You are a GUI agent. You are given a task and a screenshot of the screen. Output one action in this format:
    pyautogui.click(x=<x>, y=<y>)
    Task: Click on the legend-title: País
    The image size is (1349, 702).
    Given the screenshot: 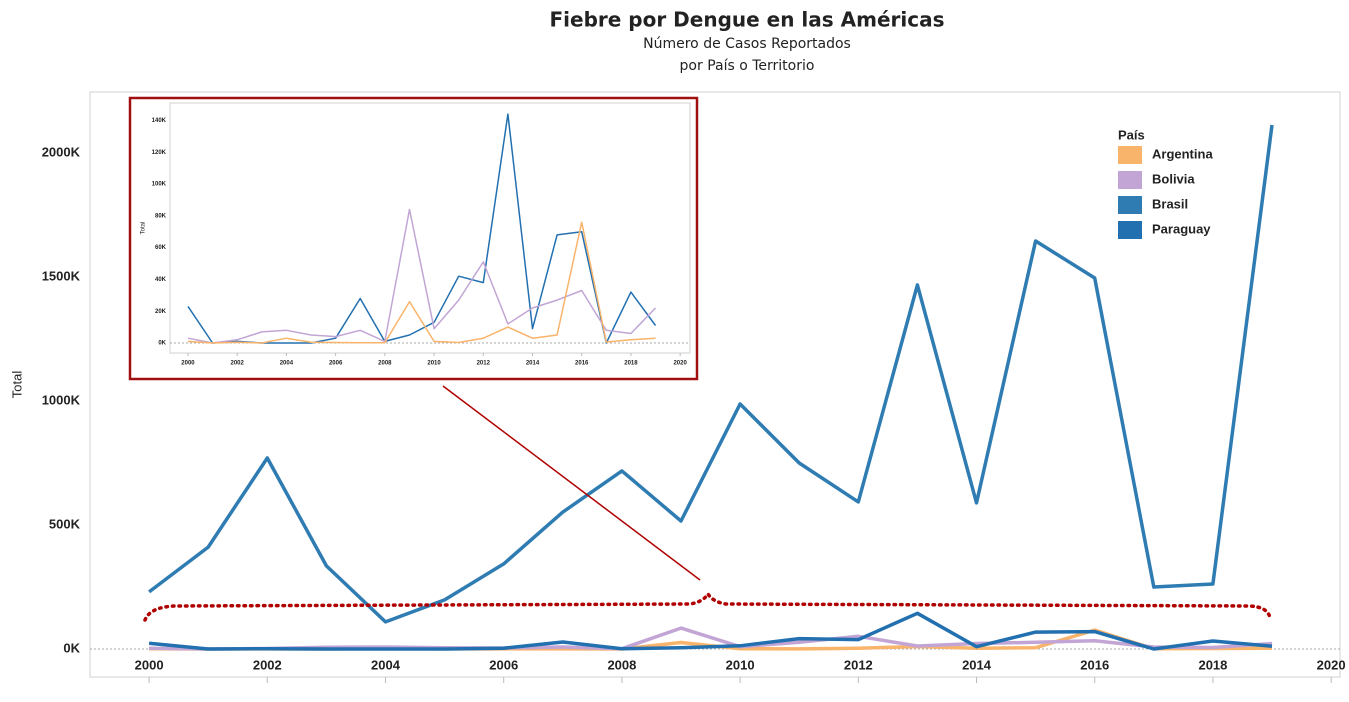 What is the action you would take?
    pyautogui.click(x=1131, y=134)
    